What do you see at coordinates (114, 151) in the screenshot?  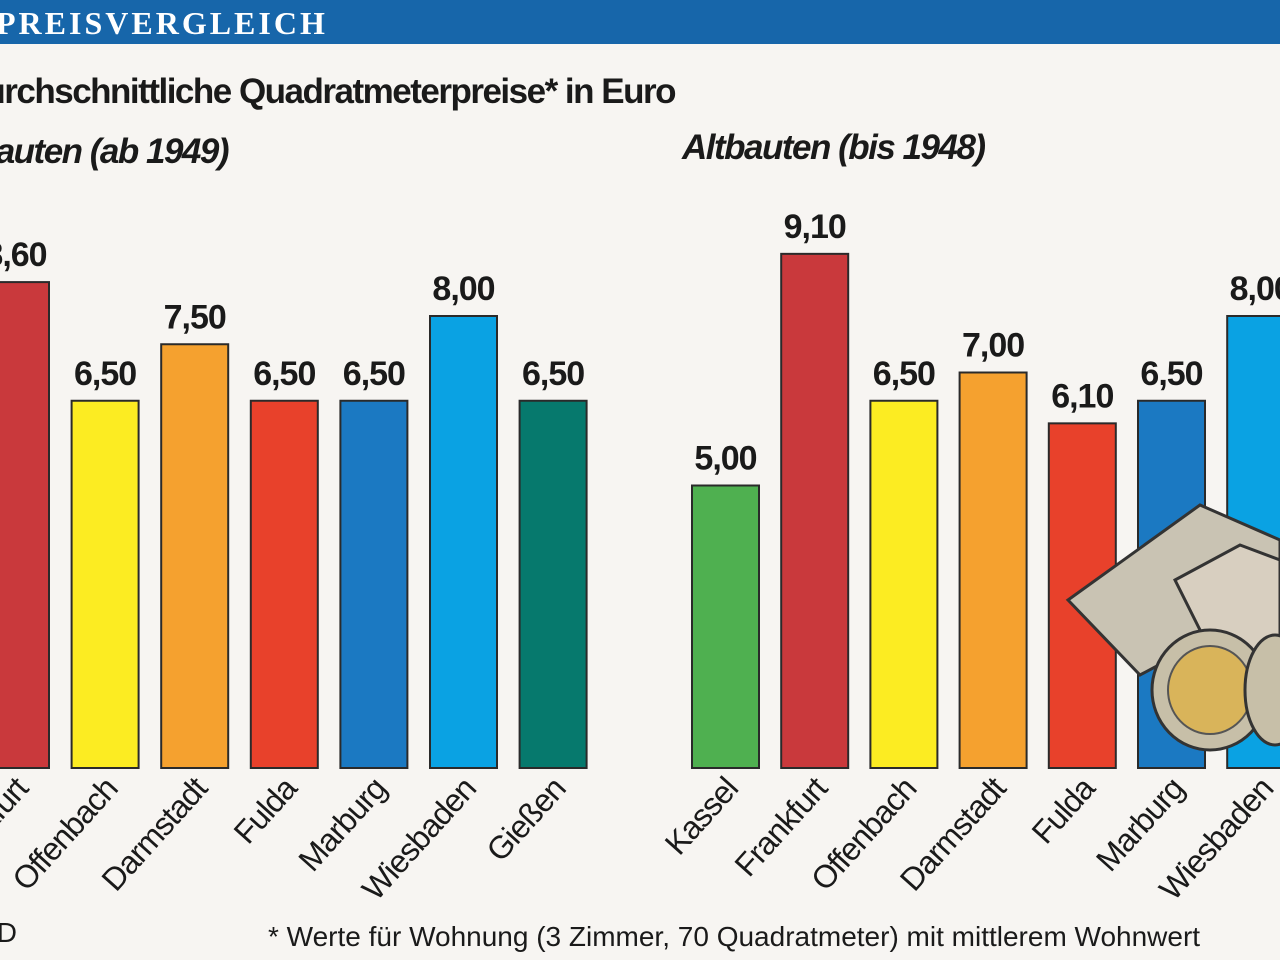 I see `chart-title: Neubauten (ab 1949)` at bounding box center [114, 151].